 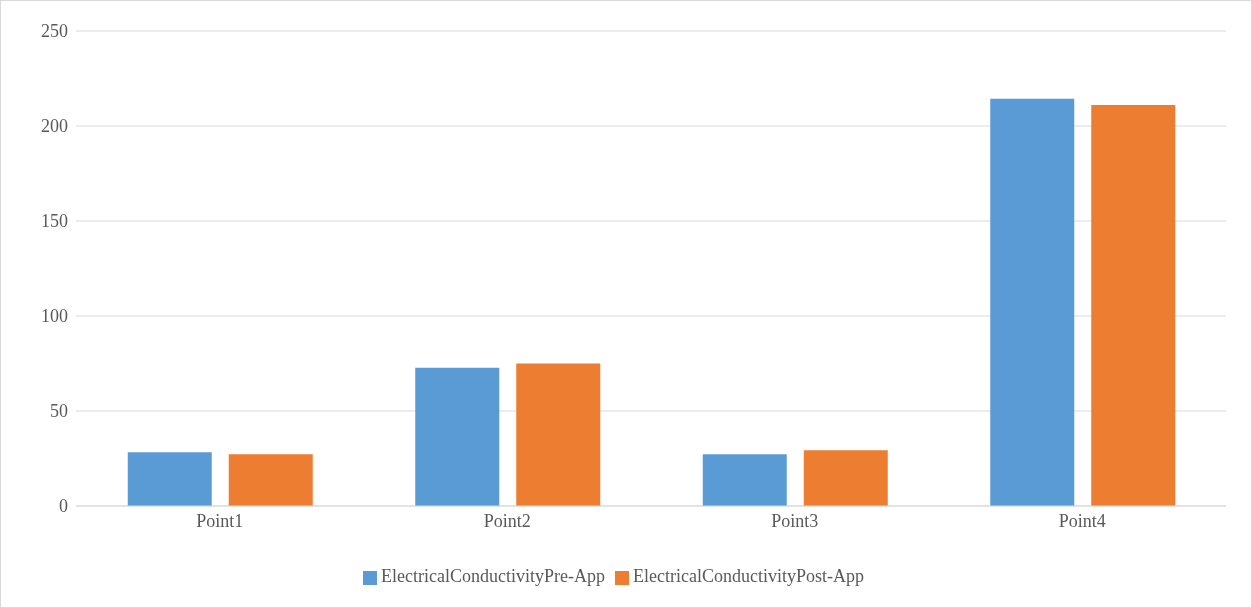 What do you see at coordinates (63, 506) in the screenshot?
I see `y-tick-label: 0` at bounding box center [63, 506].